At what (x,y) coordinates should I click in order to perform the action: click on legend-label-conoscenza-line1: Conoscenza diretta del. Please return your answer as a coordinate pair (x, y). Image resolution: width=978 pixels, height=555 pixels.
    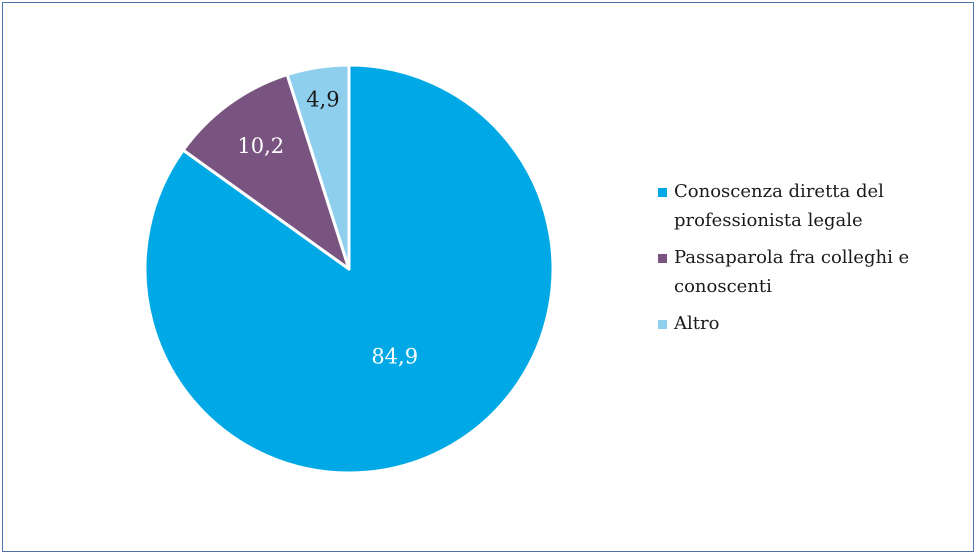
    Looking at the image, I should click on (779, 191).